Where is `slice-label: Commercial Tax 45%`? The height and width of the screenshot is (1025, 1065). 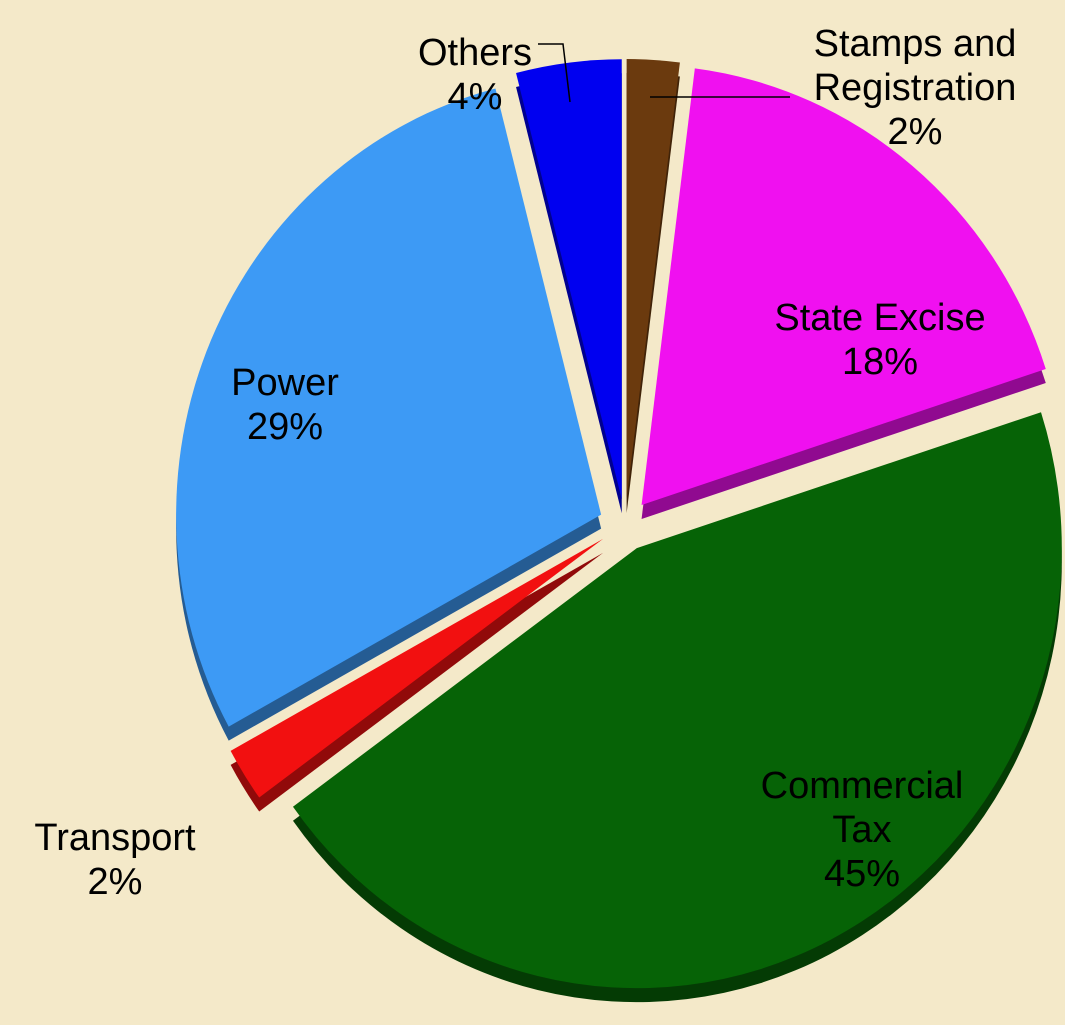
slice-label: Commercial Tax 45% is located at coordinates (862, 830).